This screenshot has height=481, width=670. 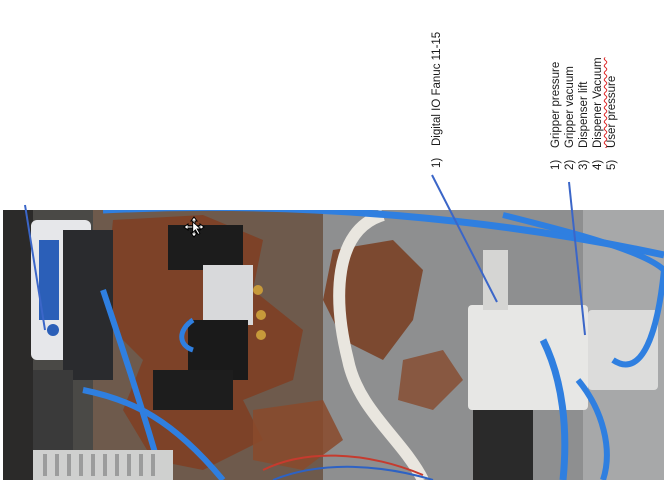 I want to click on list-item: 3) Dispenser lift, so click(x=584, y=113).